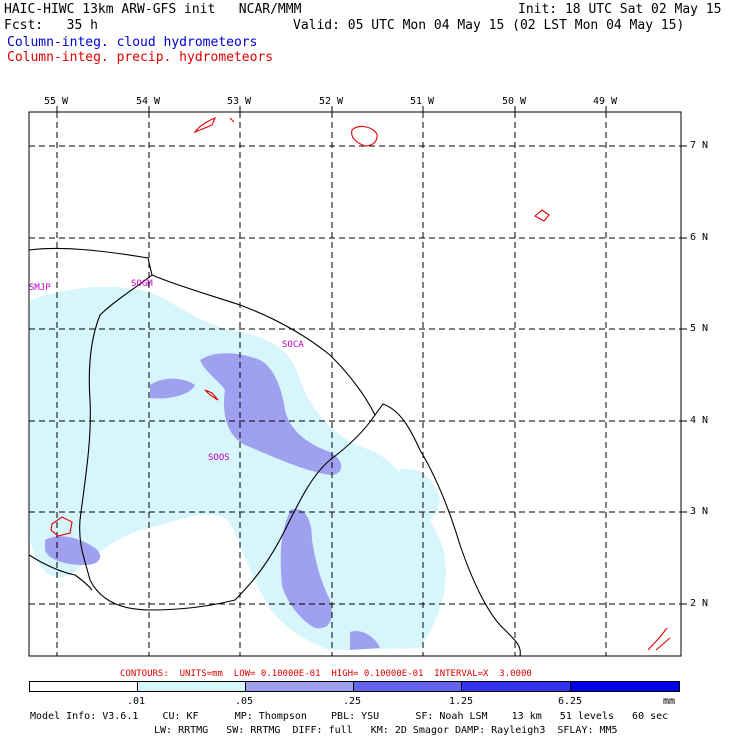 This screenshot has height=740, width=740. What do you see at coordinates (699, 145) in the screenshot?
I see `lat-label-7n: 7 N` at bounding box center [699, 145].